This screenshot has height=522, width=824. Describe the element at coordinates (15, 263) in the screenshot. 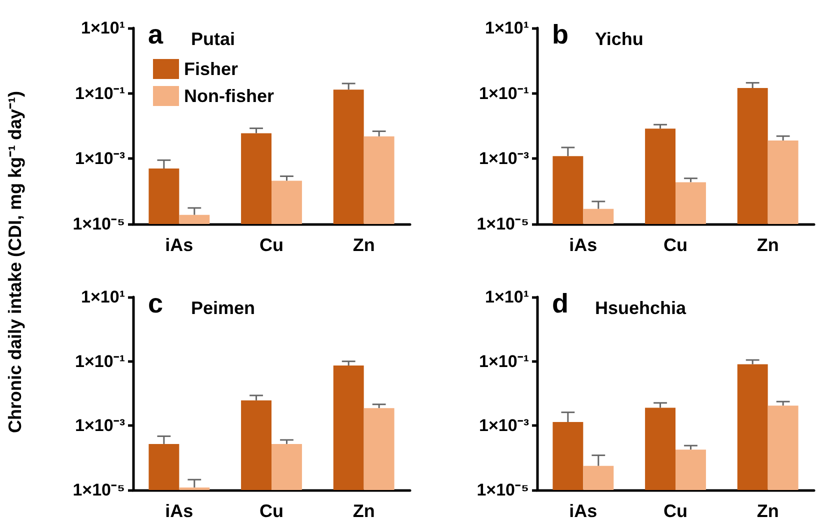

I see `y-axis-title: Chronic daily intake (CDI, mg kg⁻¹ day⁻¹)` at that location.